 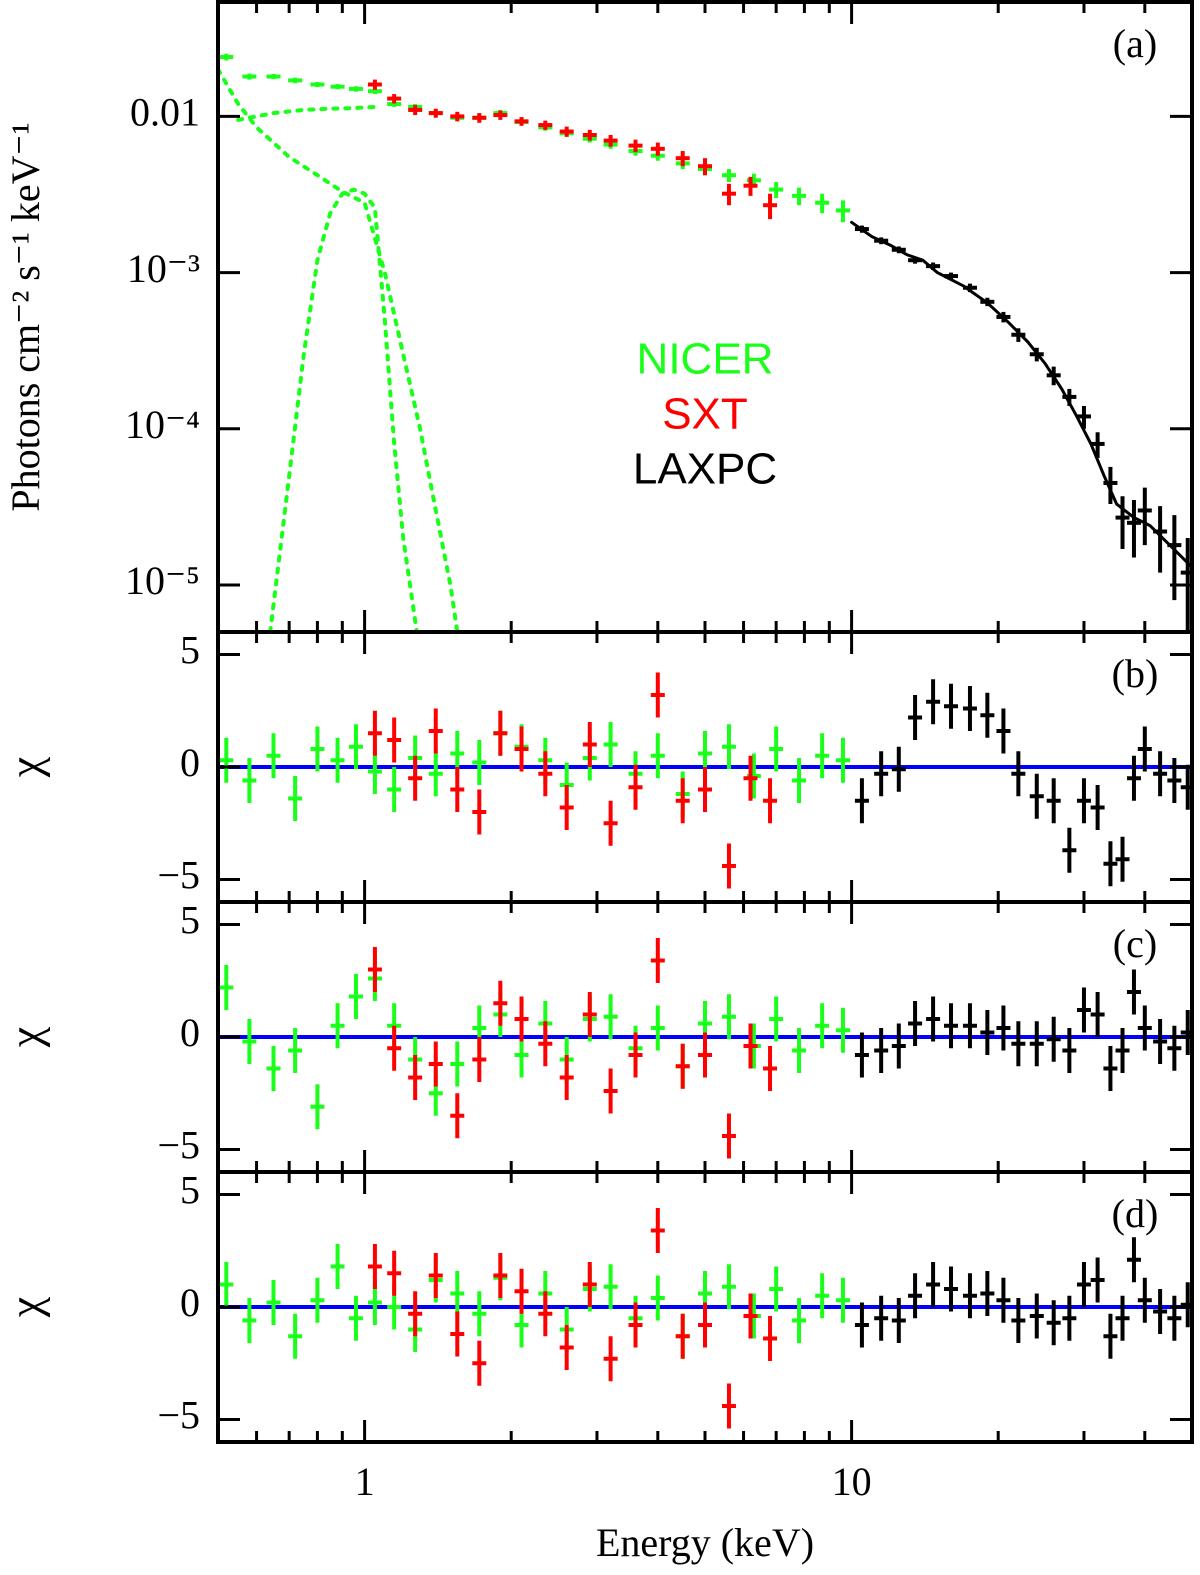 I want to click on y-tick-label: 10⁻⁵, so click(x=162, y=580).